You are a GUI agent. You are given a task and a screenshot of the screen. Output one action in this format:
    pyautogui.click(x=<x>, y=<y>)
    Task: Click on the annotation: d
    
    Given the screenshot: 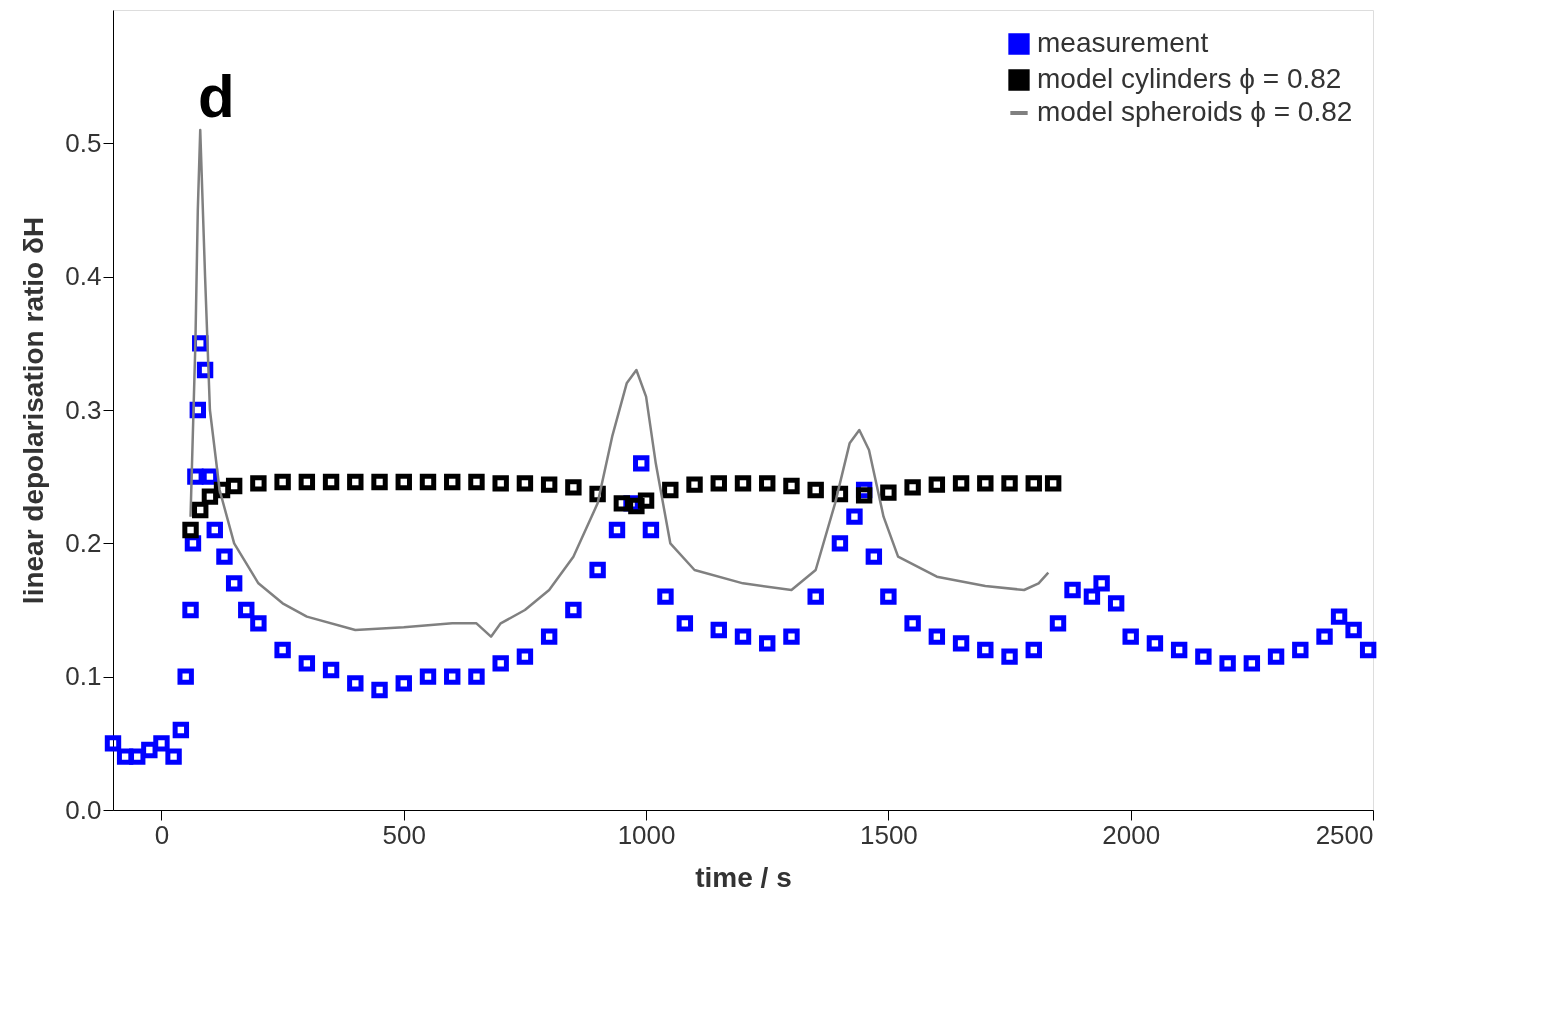 What is the action you would take?
    pyautogui.click(x=216, y=96)
    